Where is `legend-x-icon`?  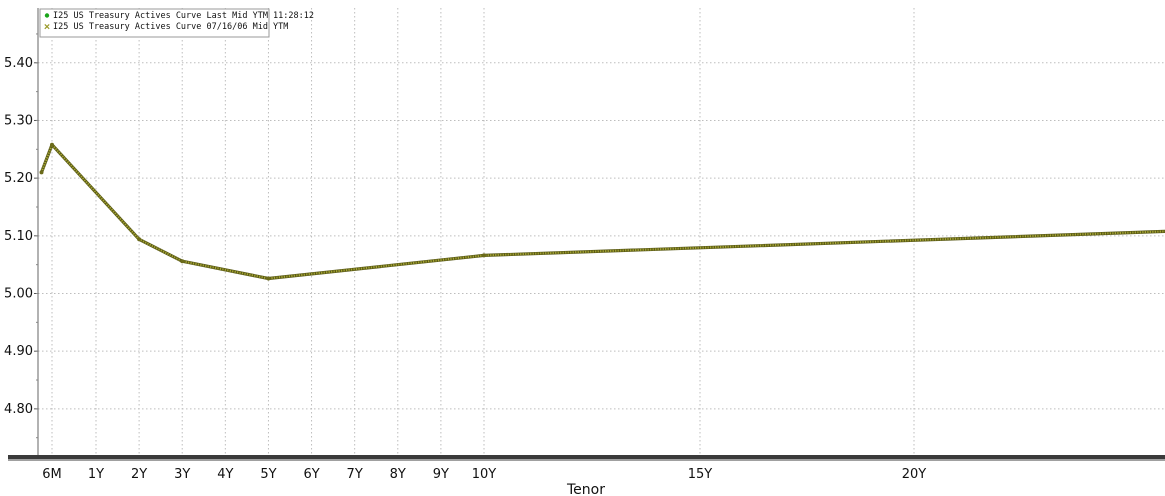
legend-x-icon is located at coordinates (47, 26).